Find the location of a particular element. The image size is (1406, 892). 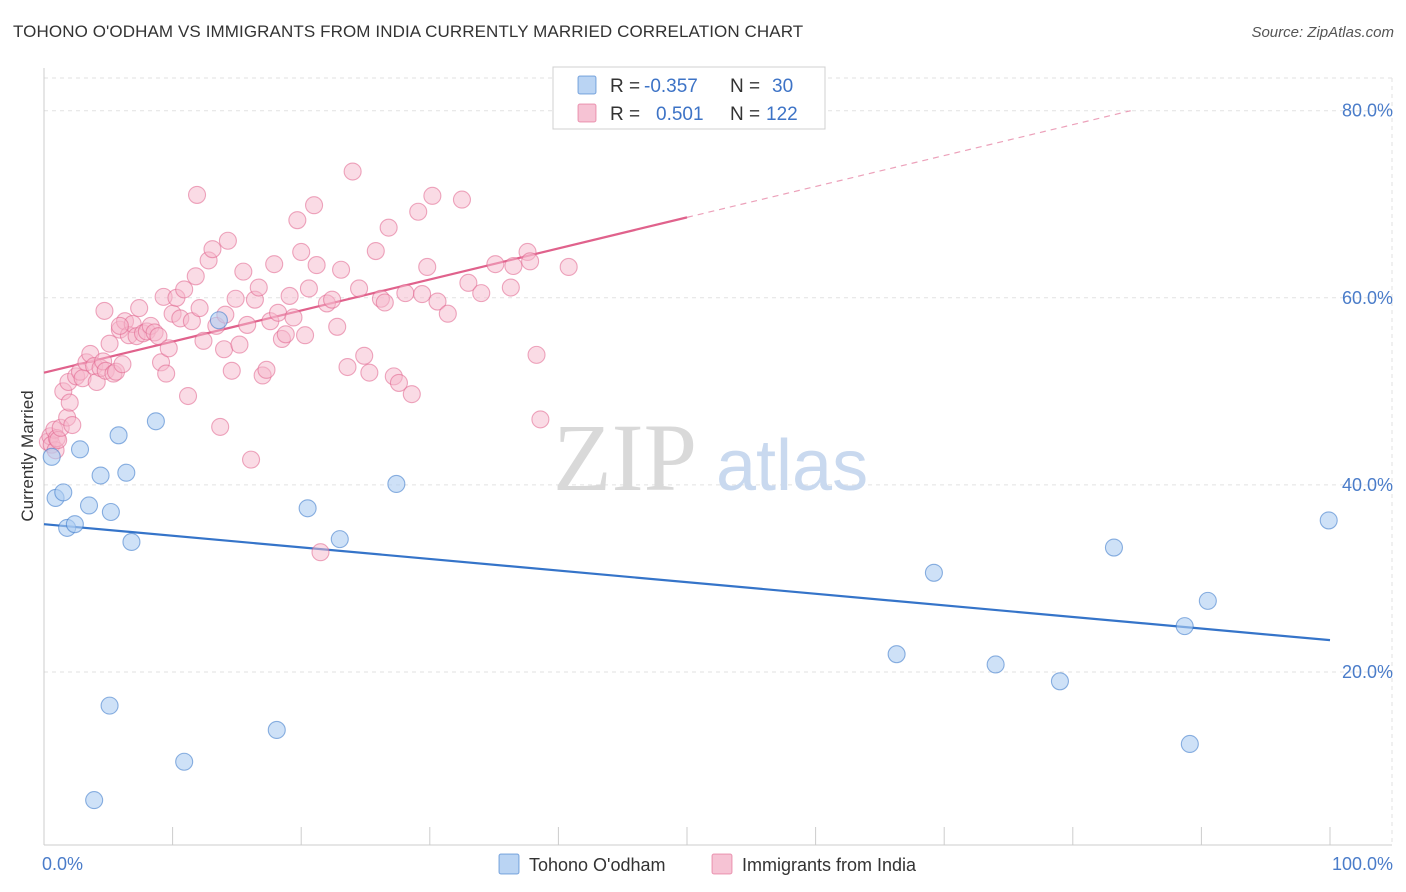

legend-r-value-india: 0.501 is located at coordinates (680, 114).